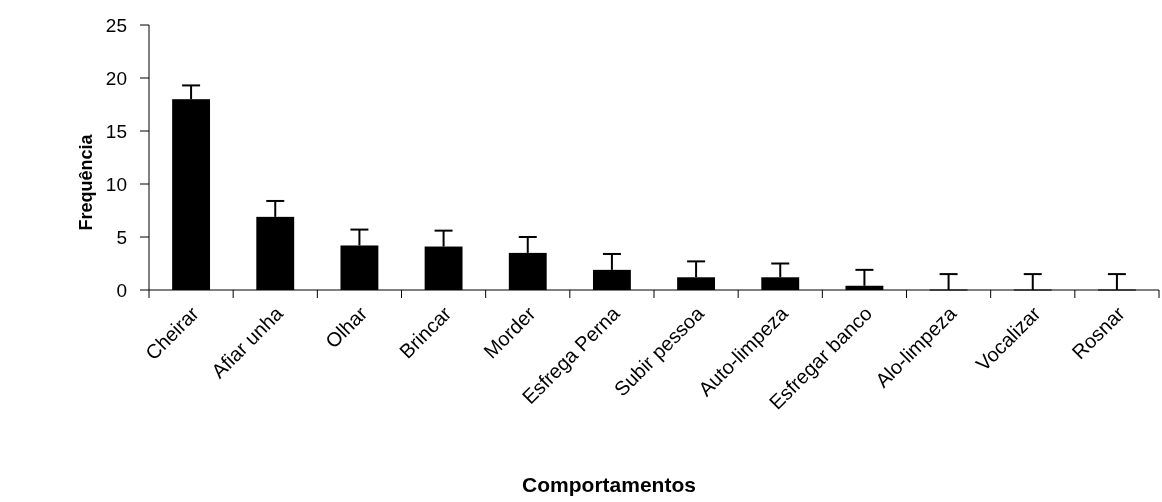 The height and width of the screenshot is (502, 1162). What do you see at coordinates (116, 78) in the screenshot?
I see `y-tick-label: 20` at bounding box center [116, 78].